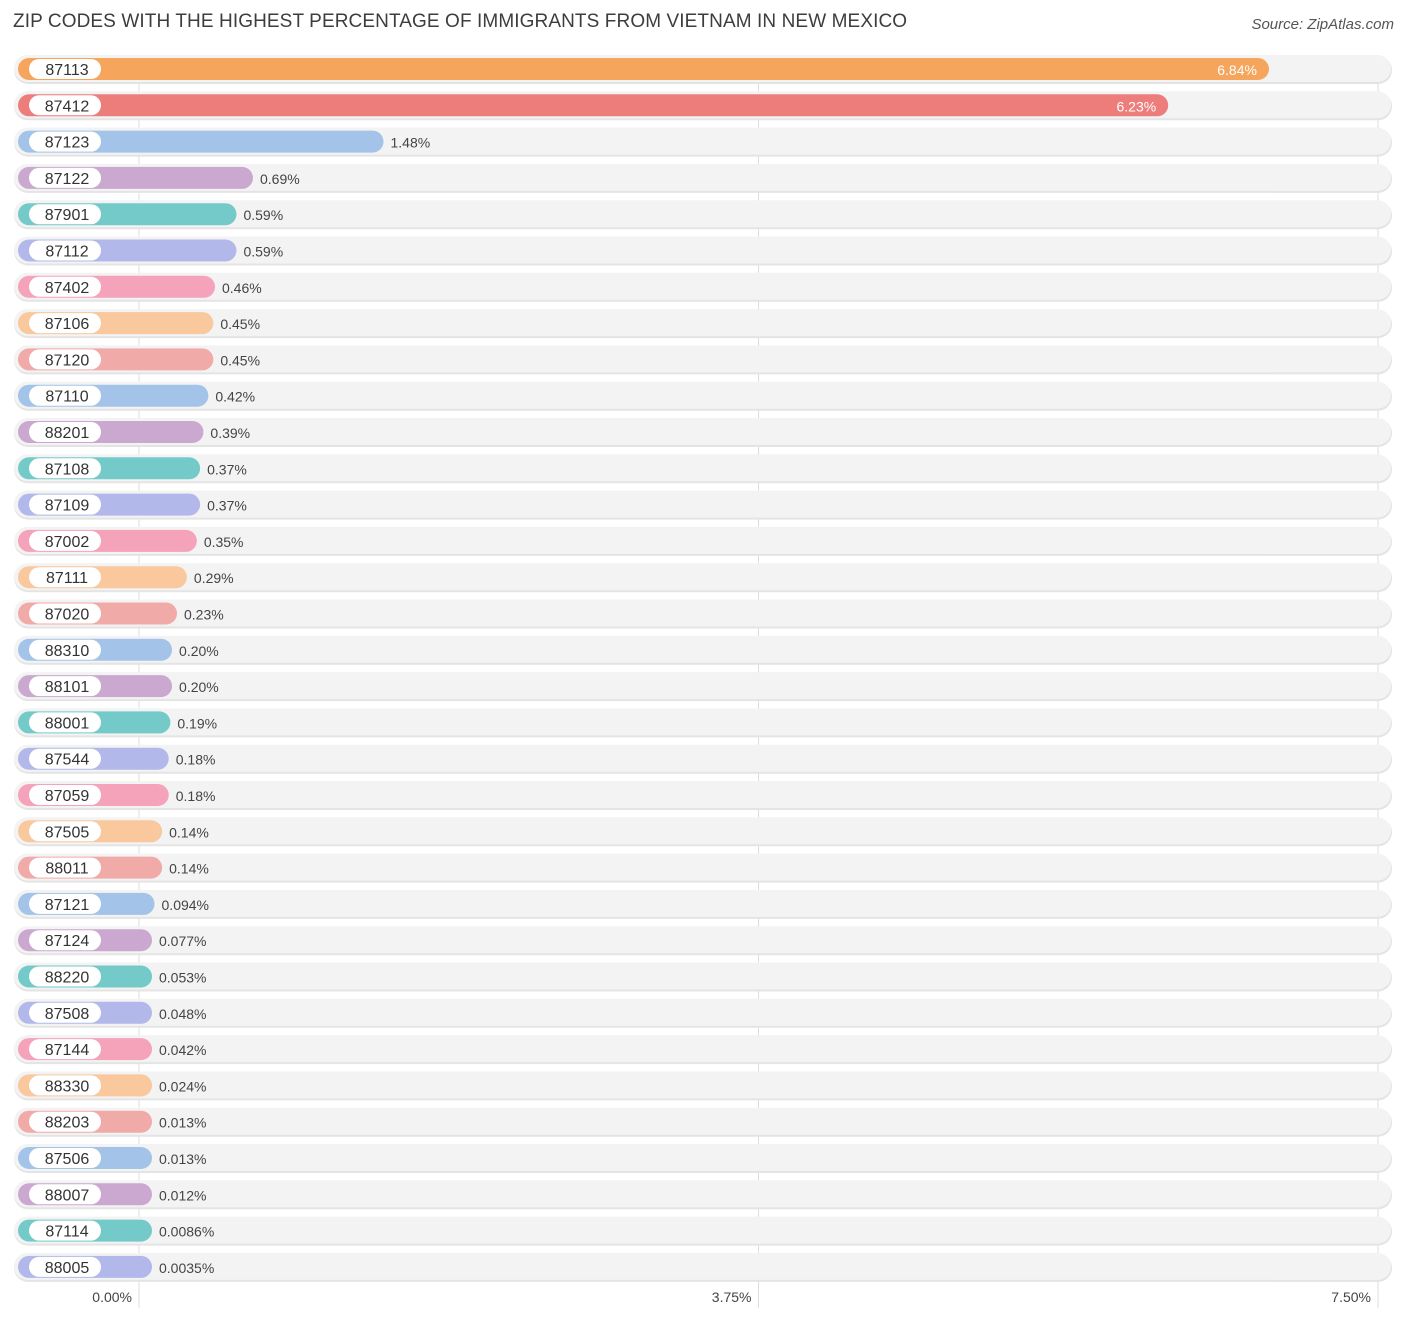 This screenshot has height=1319, width=1406. What do you see at coordinates (67, 1159) in the screenshot?
I see `category-label: 87506` at bounding box center [67, 1159].